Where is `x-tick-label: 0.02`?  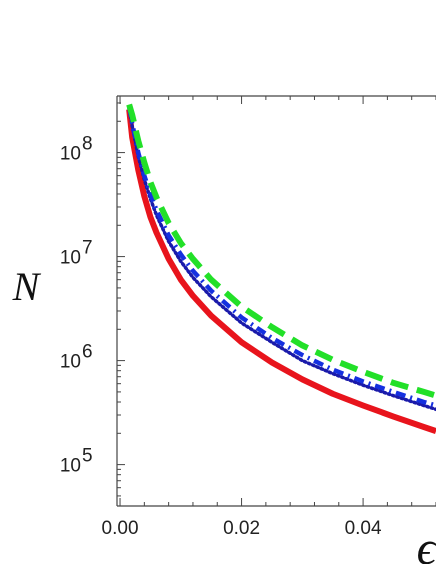
x-tick-label: 0.02 is located at coordinates (241, 528).